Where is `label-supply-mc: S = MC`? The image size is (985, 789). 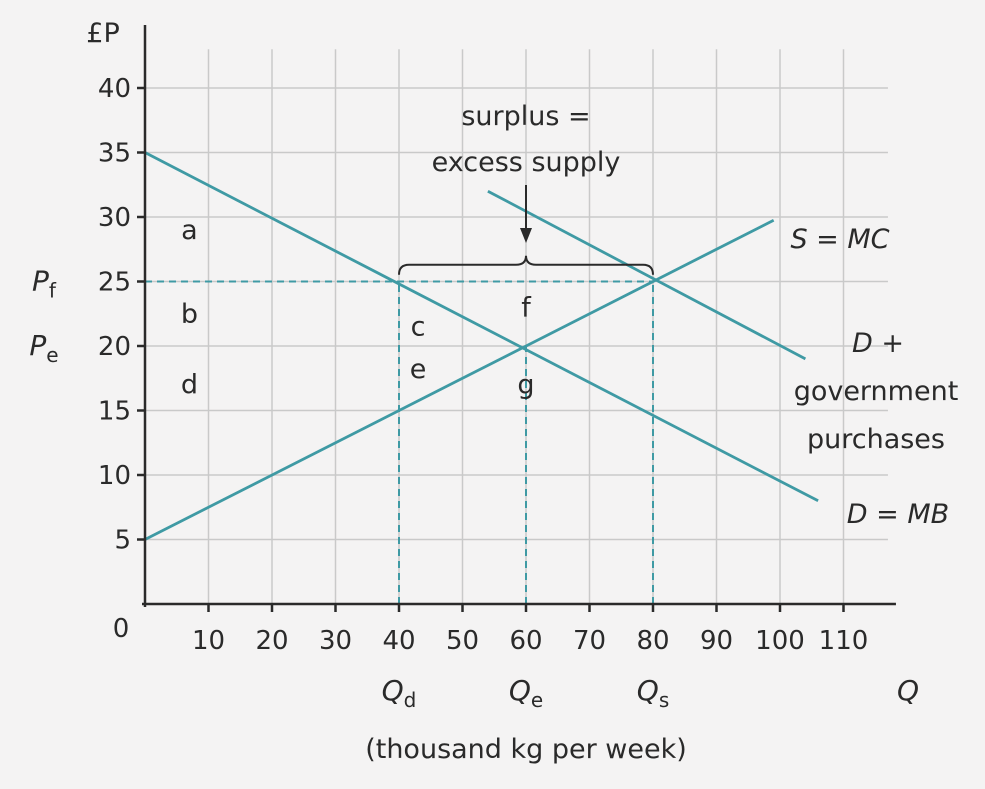
label-supply-mc: S = MC is located at coordinates (839, 239).